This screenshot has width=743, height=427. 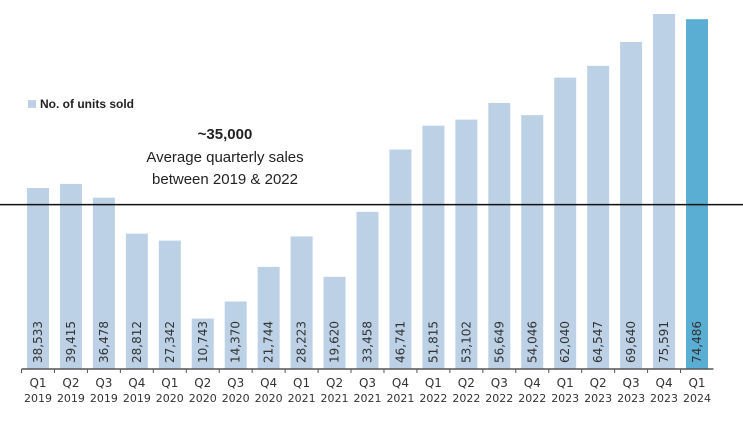 I want to click on data-label: 75,591, so click(x=664, y=342).